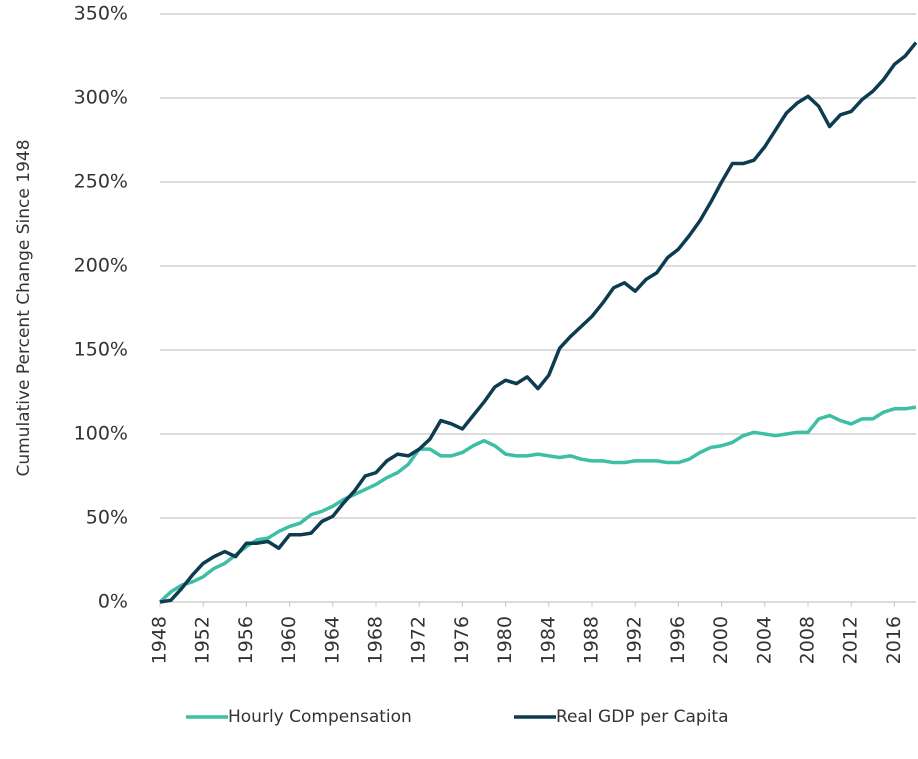  What do you see at coordinates (320, 717) in the screenshot?
I see `legend-label: Hourly Compensation` at bounding box center [320, 717].